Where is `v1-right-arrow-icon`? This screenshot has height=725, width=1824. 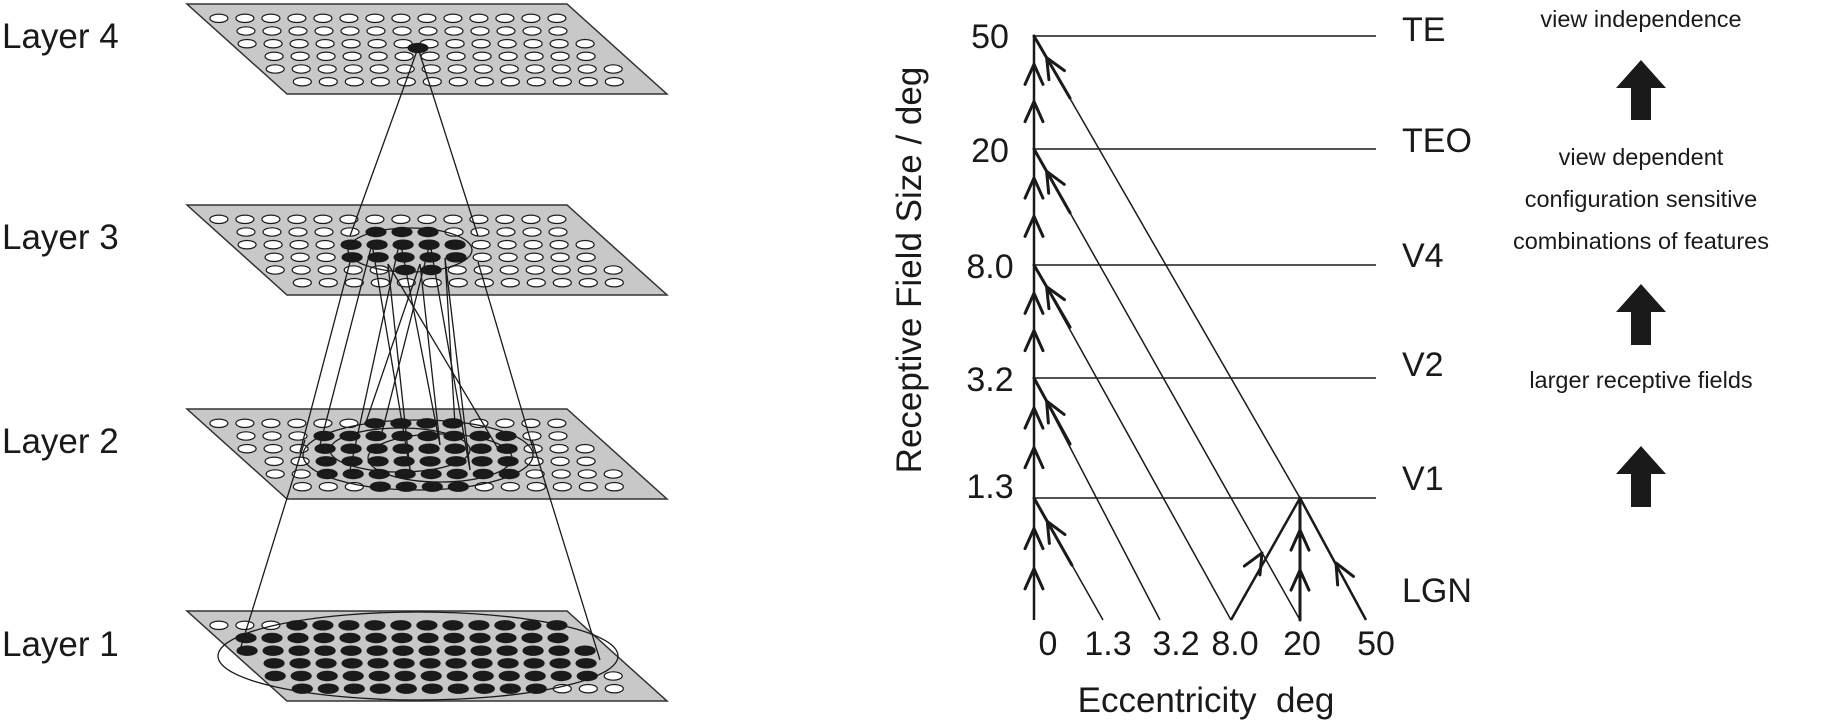 v1-right-arrow-icon is located at coordinates (1344, 574).